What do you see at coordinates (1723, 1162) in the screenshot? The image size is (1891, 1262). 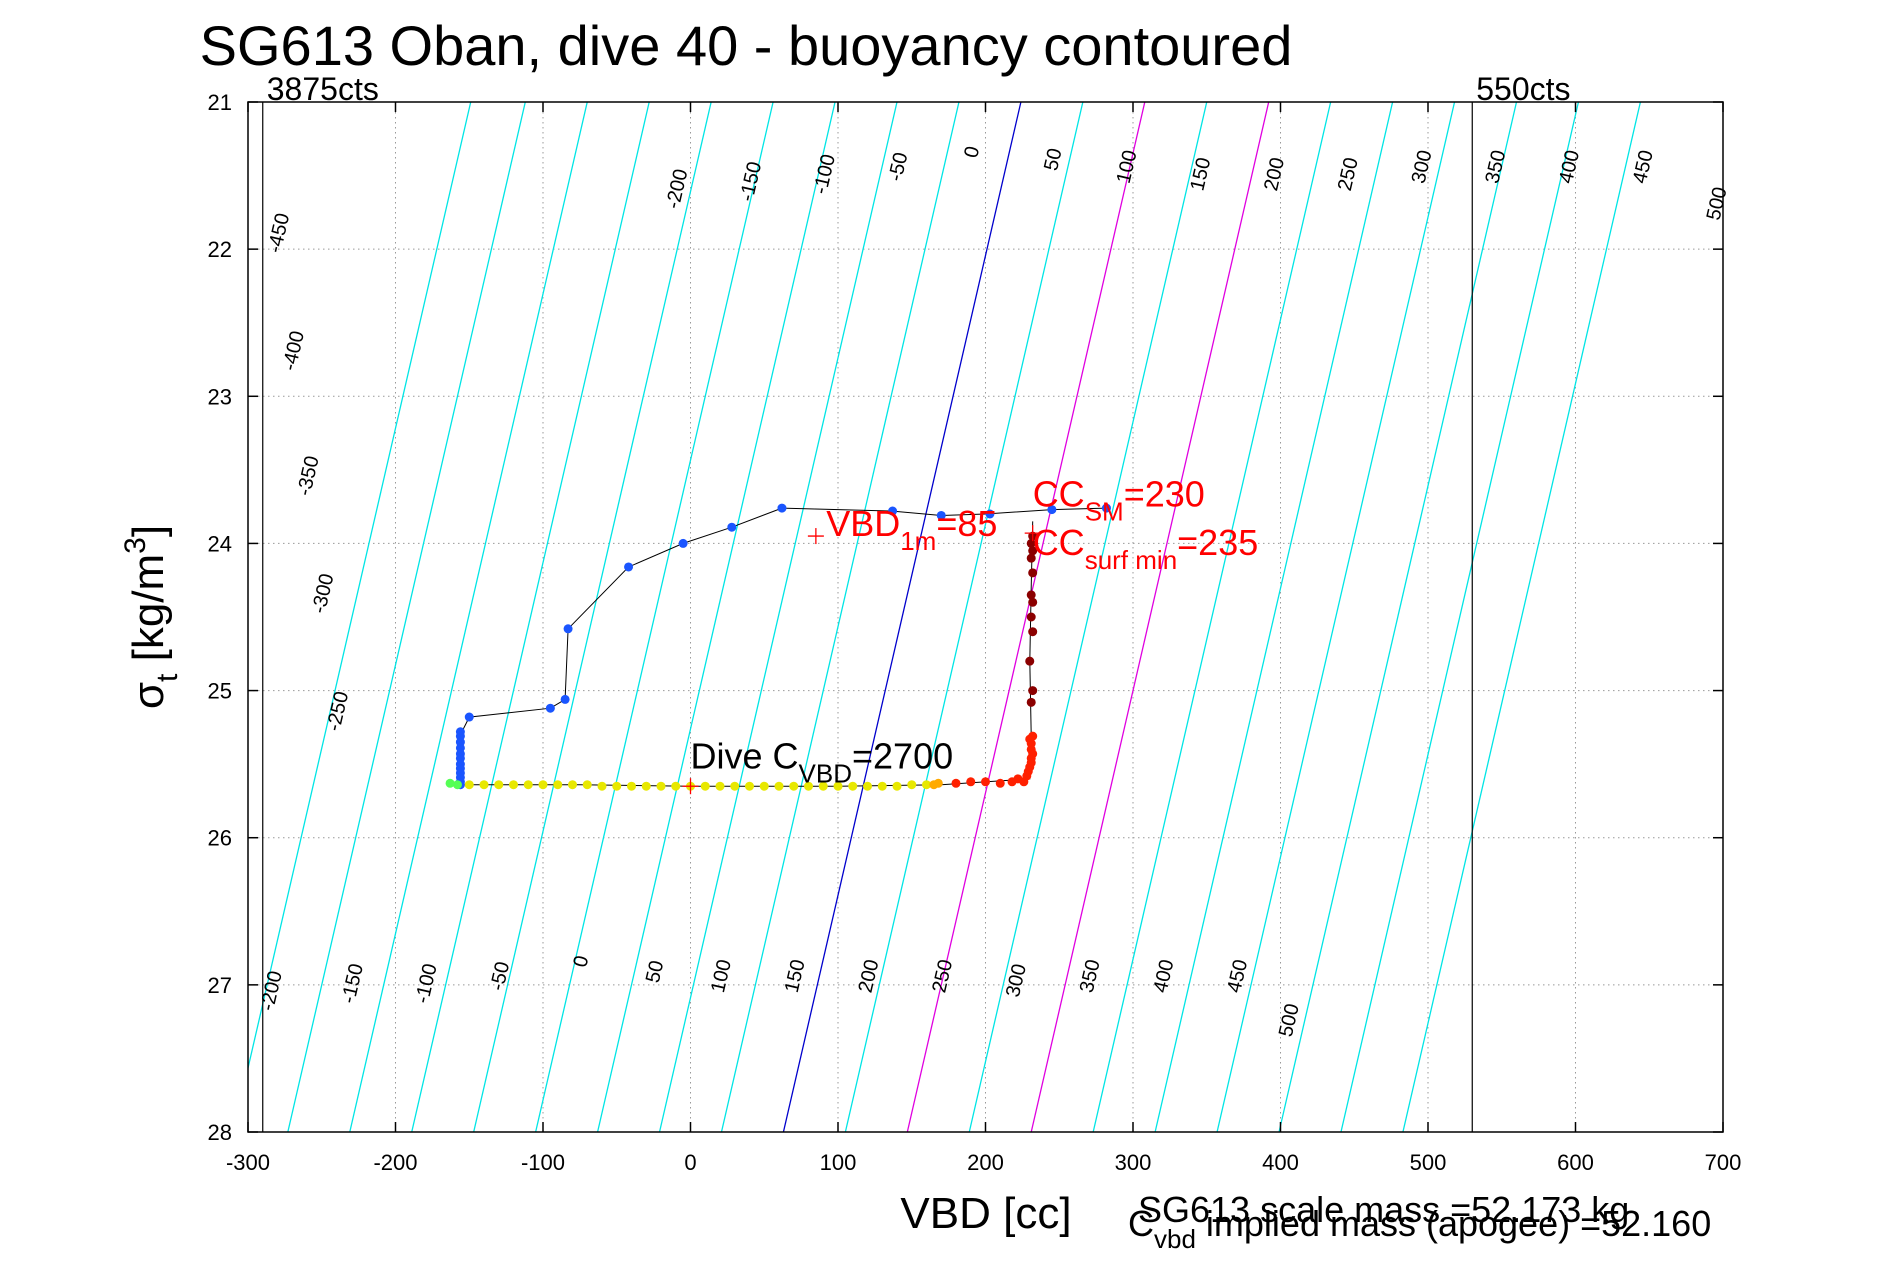 I see `x-tick-label: 700` at bounding box center [1723, 1162].